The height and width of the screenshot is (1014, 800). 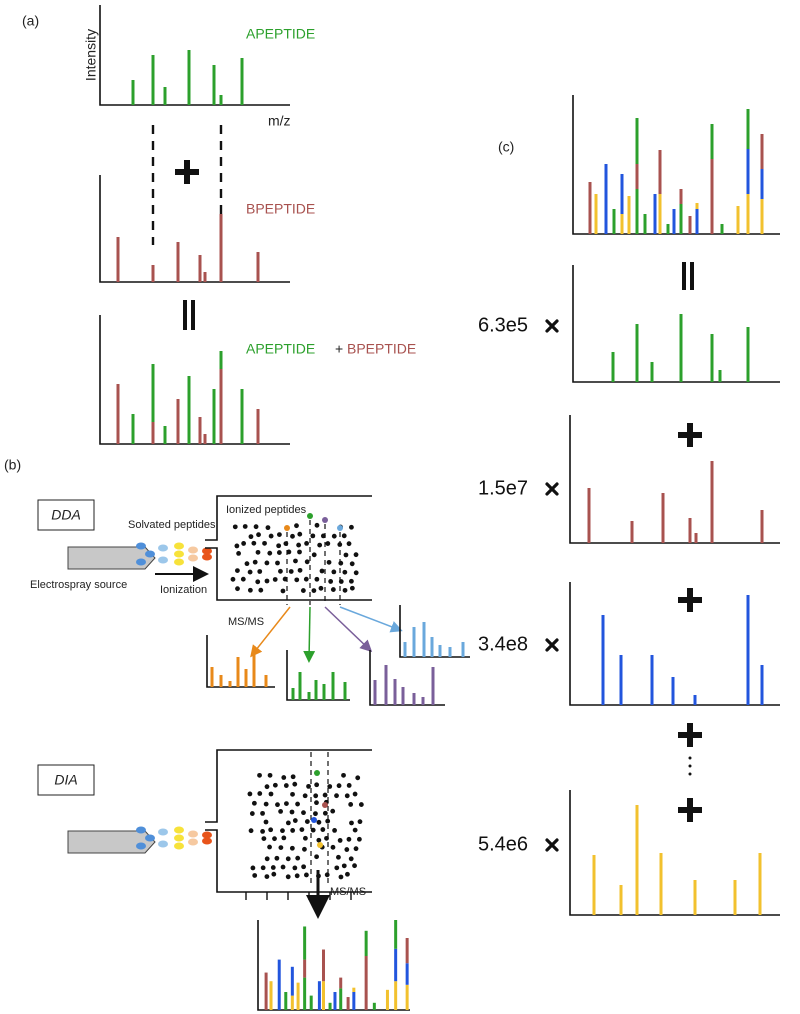 What do you see at coordinates (692, 276) in the screenshot?
I see `equals-sign` at bounding box center [692, 276].